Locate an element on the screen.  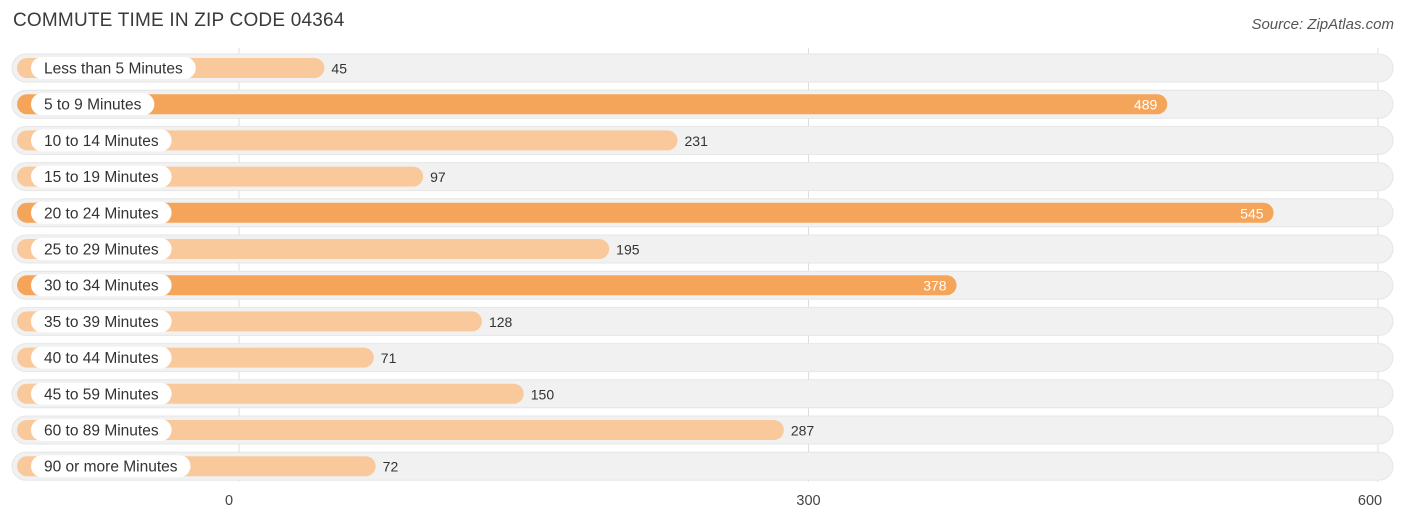
value-label: 71 is located at coordinates (389, 358).